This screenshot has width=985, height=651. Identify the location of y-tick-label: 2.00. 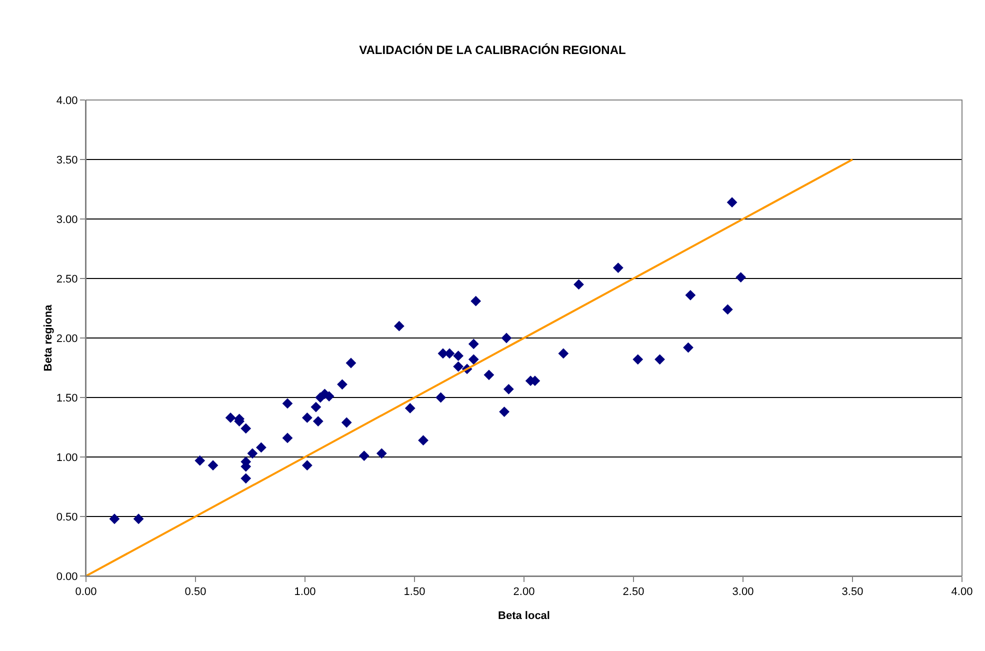
(67, 338).